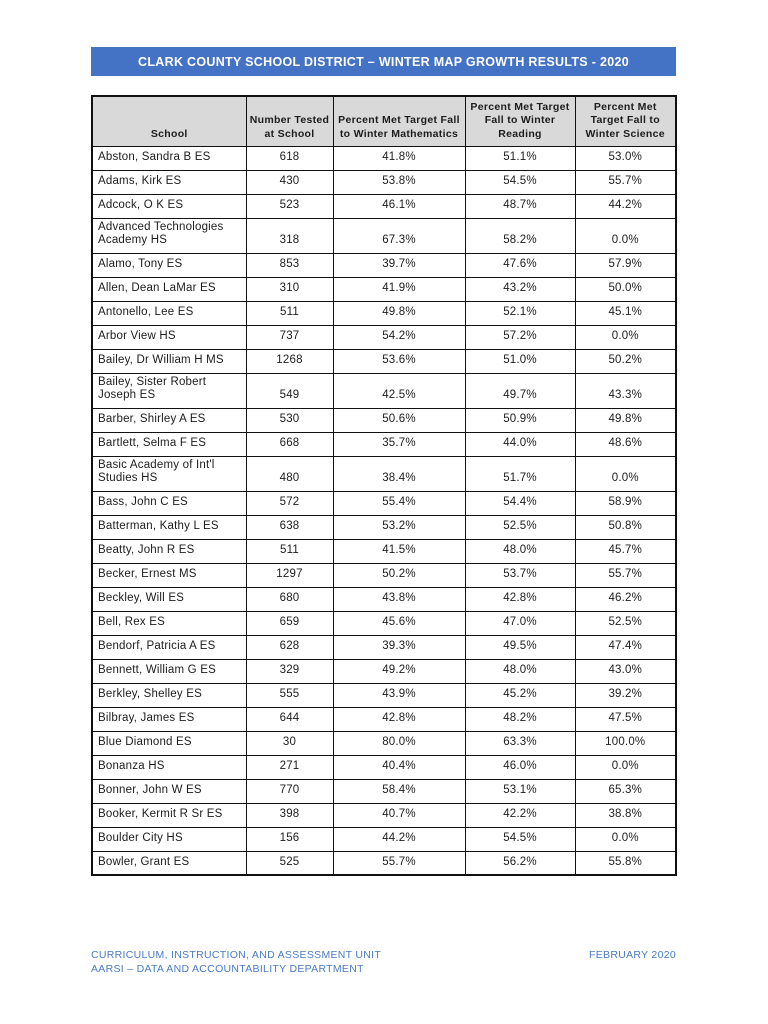 The image size is (768, 1024). What do you see at coordinates (625, 815) in the screenshot?
I see `science-cell: 38.8%` at bounding box center [625, 815].